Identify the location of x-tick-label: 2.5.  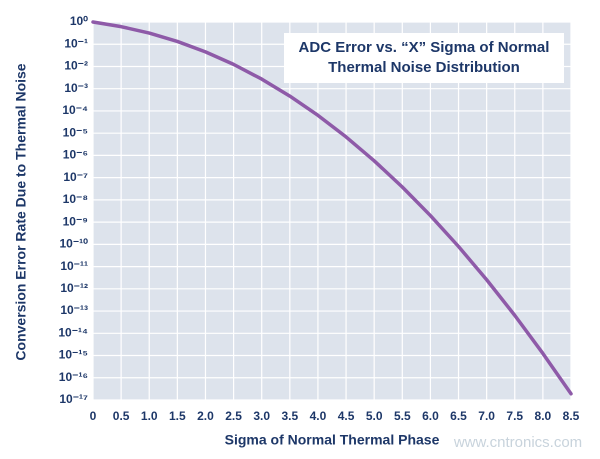
(233, 416).